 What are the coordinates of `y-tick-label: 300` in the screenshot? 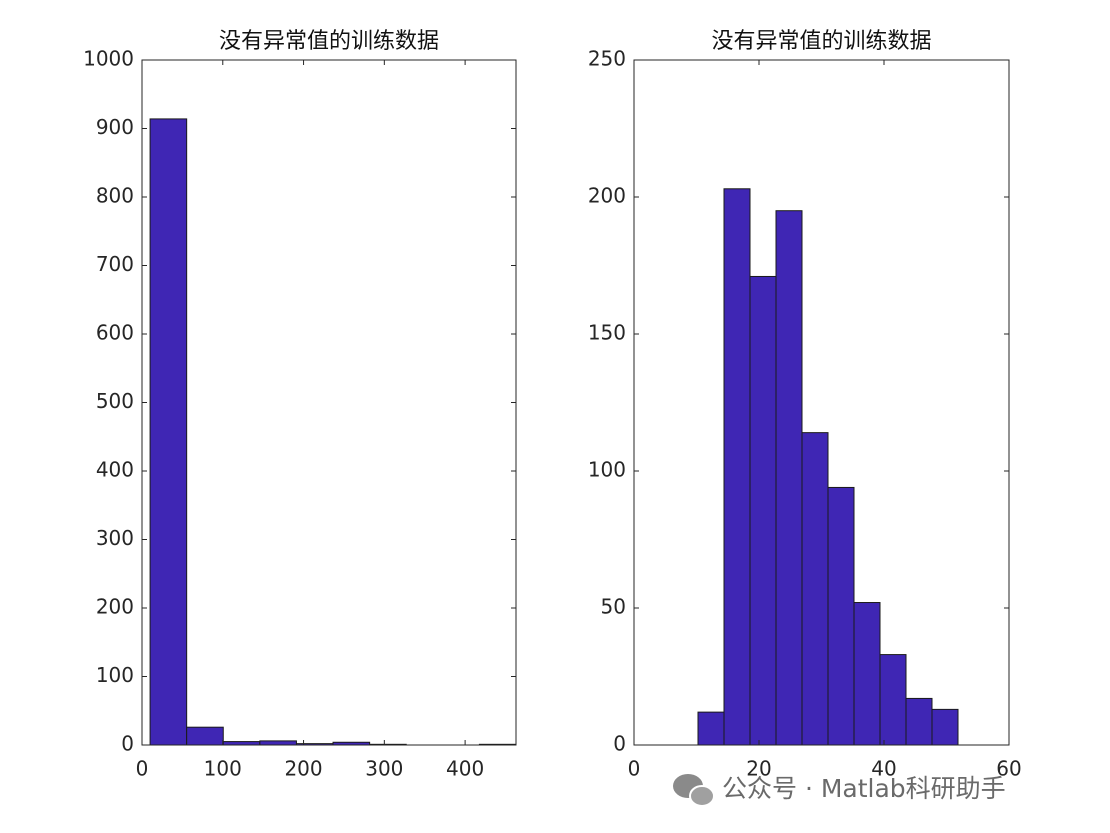 It's located at (115, 538).